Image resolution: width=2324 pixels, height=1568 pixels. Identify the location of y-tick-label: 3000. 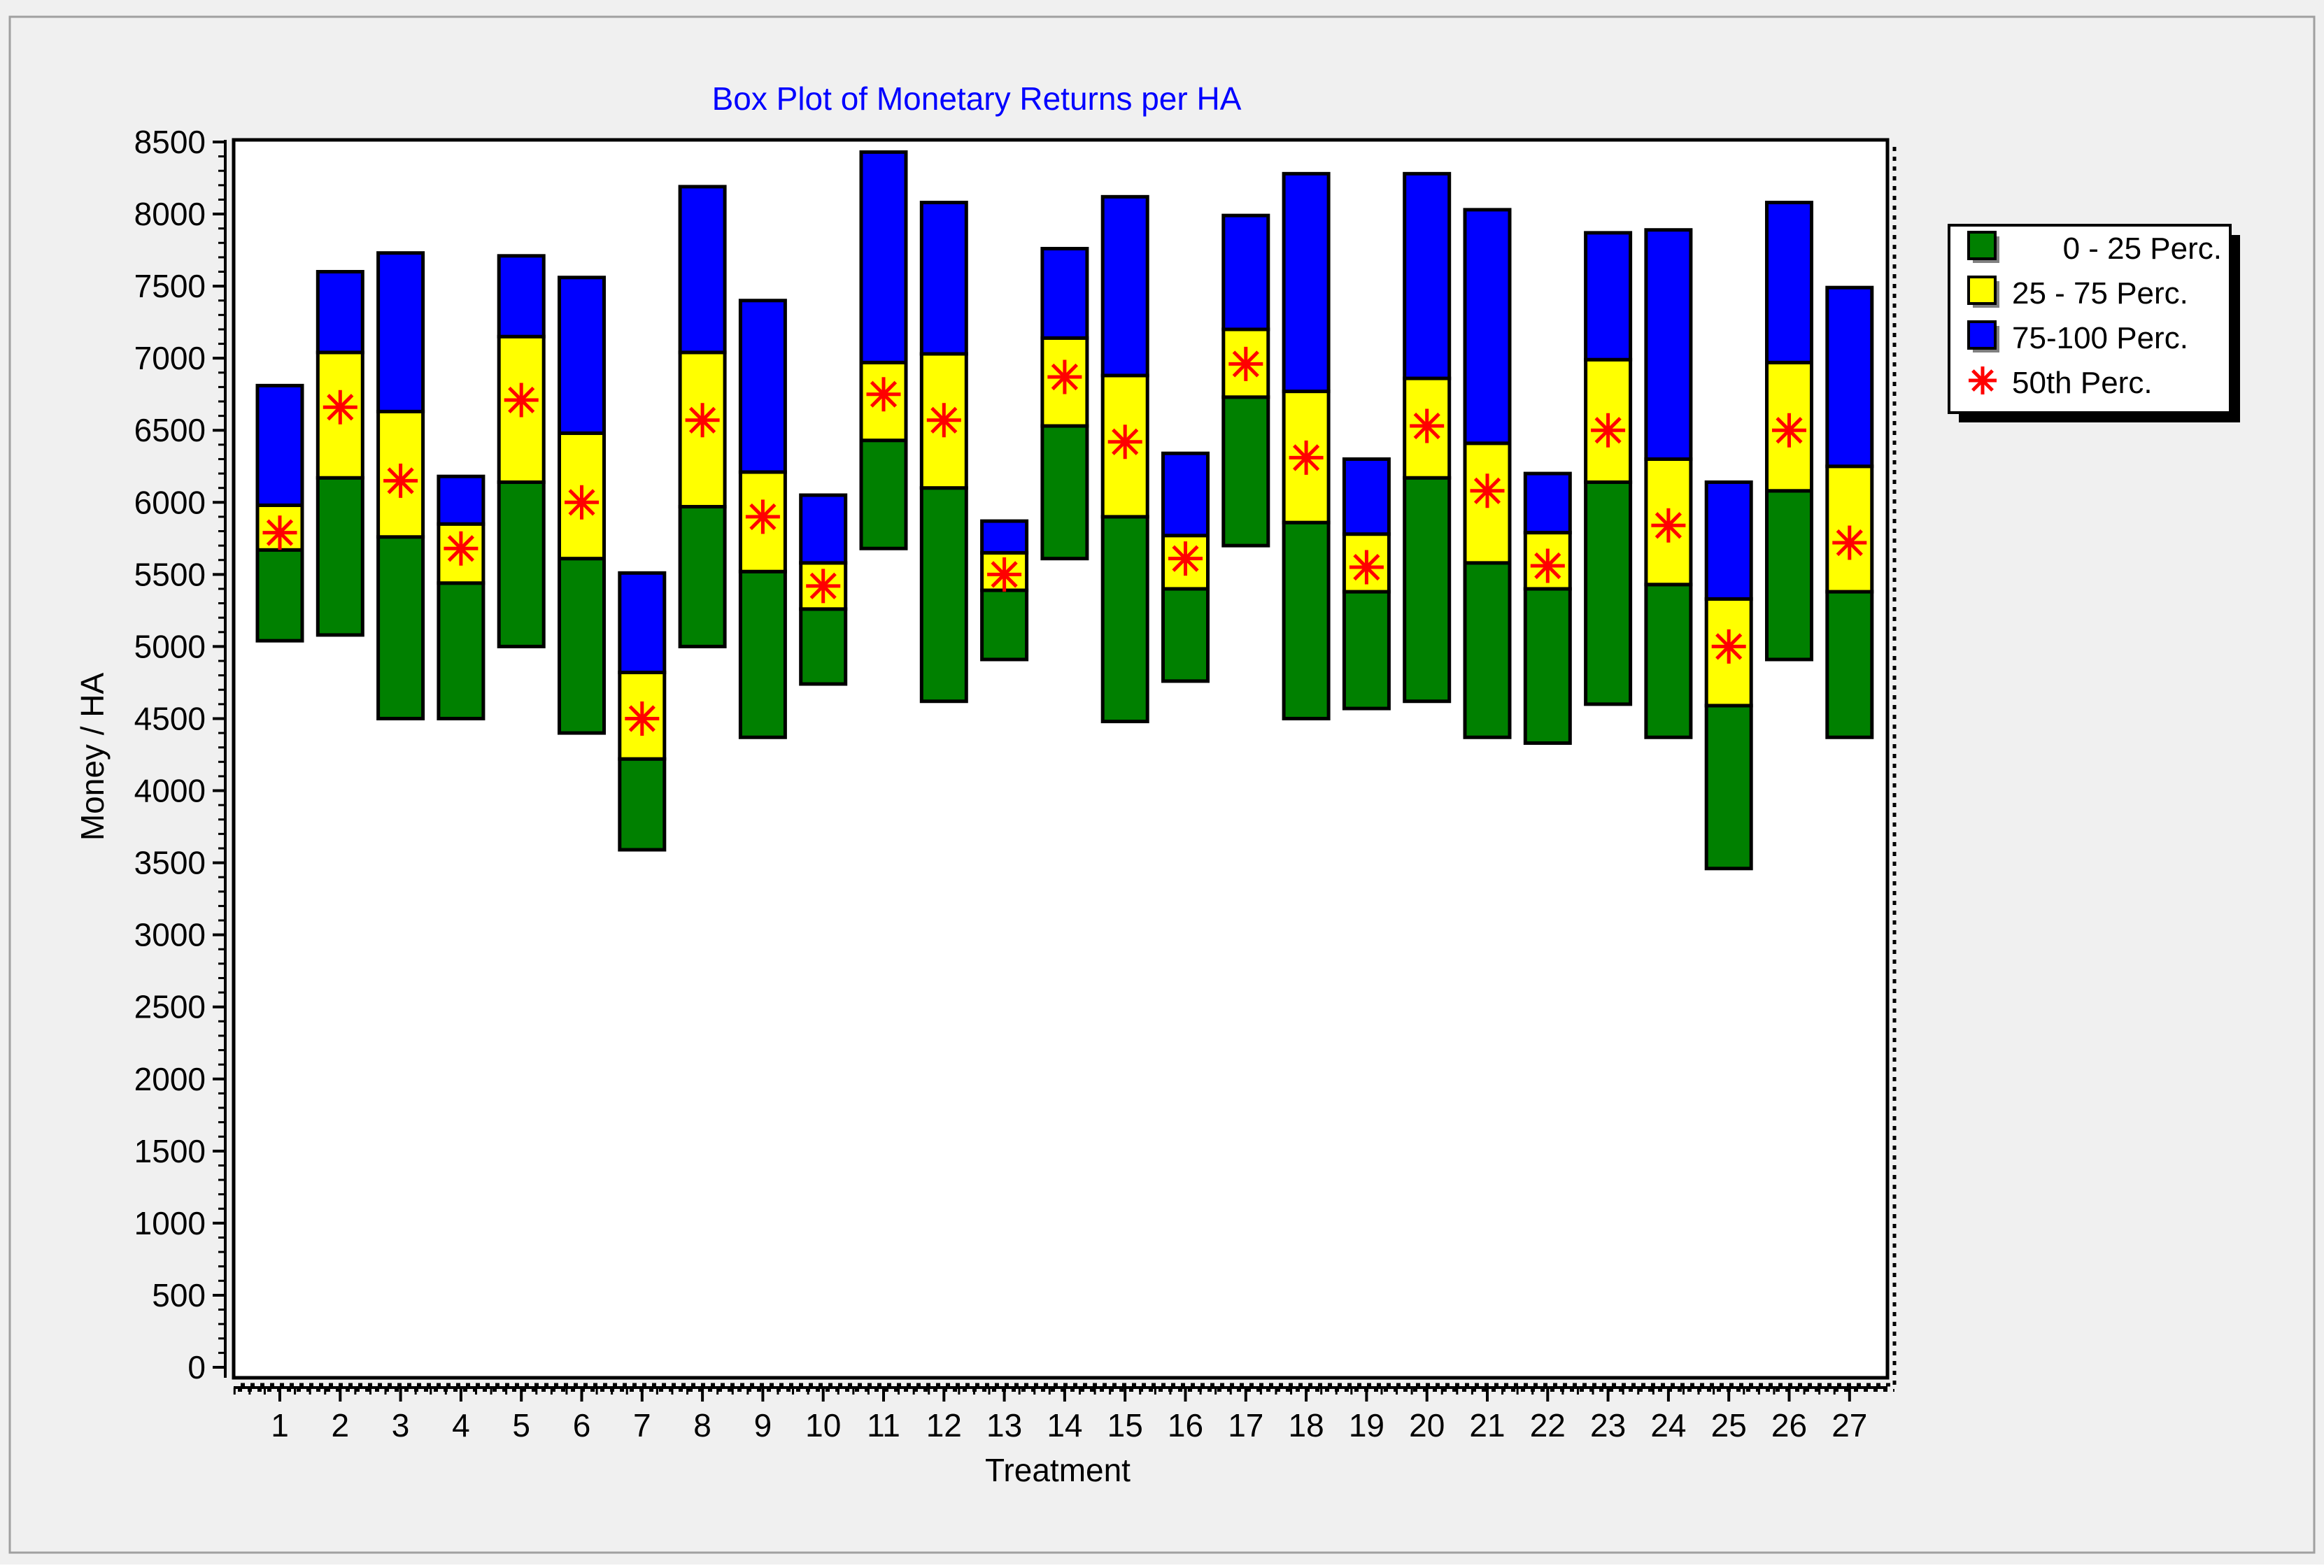
(170, 935).